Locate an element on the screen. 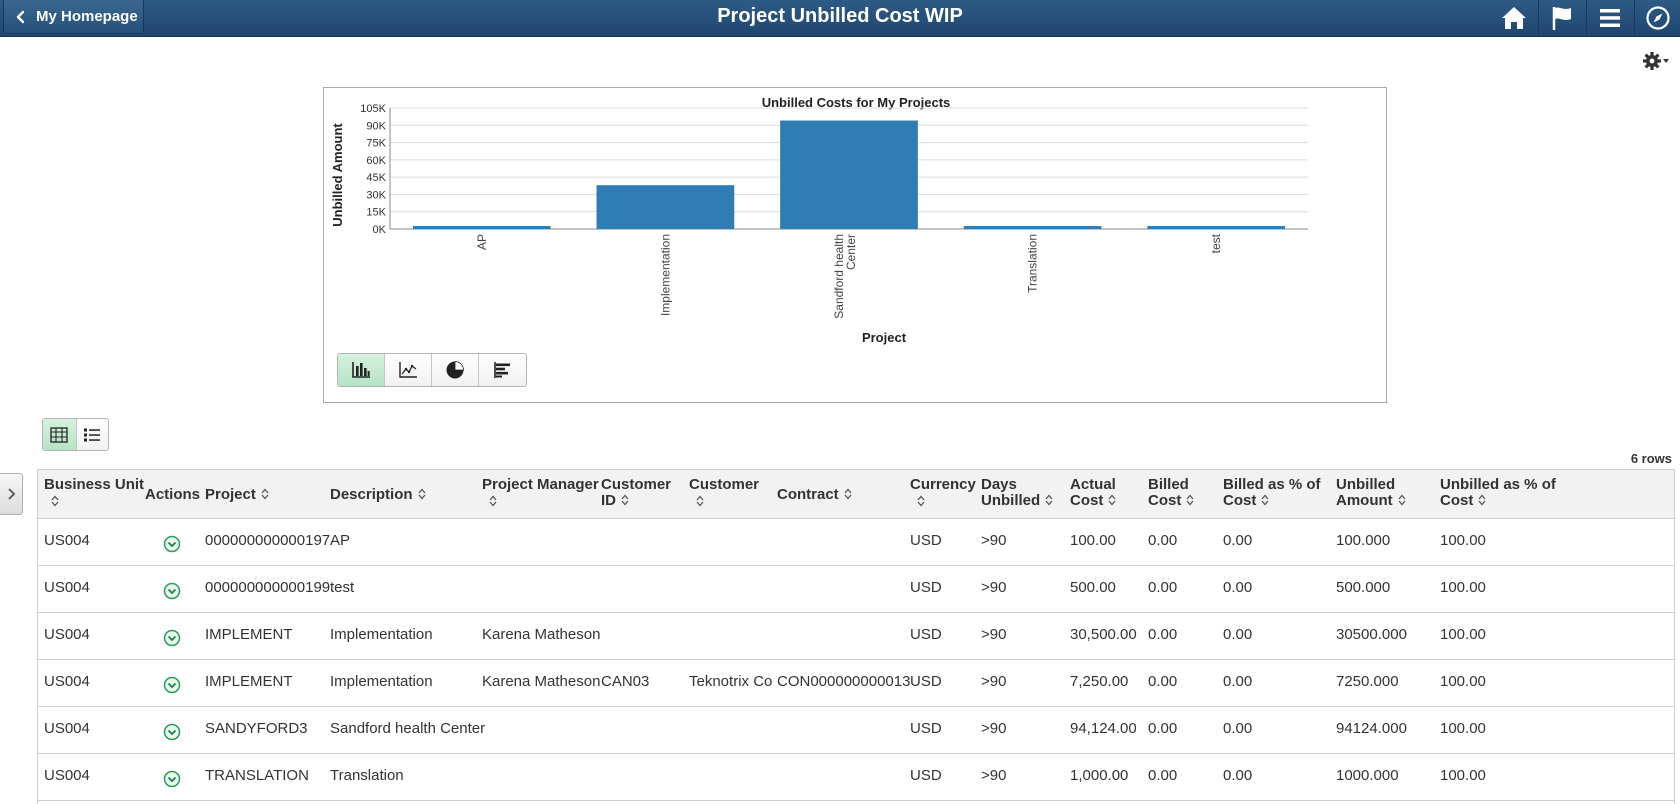 The image size is (1680, 804). cell-description: AP is located at coordinates (340, 540).